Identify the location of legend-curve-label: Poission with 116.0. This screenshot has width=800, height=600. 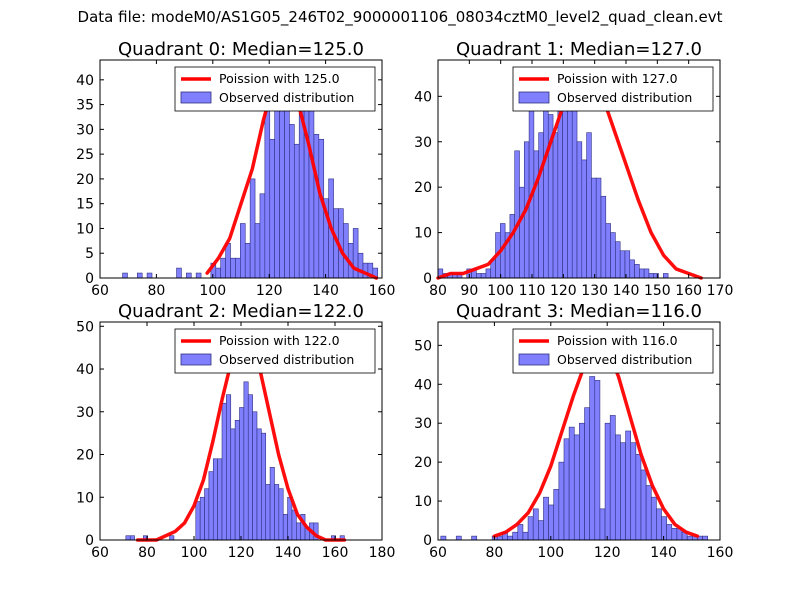
(617, 340).